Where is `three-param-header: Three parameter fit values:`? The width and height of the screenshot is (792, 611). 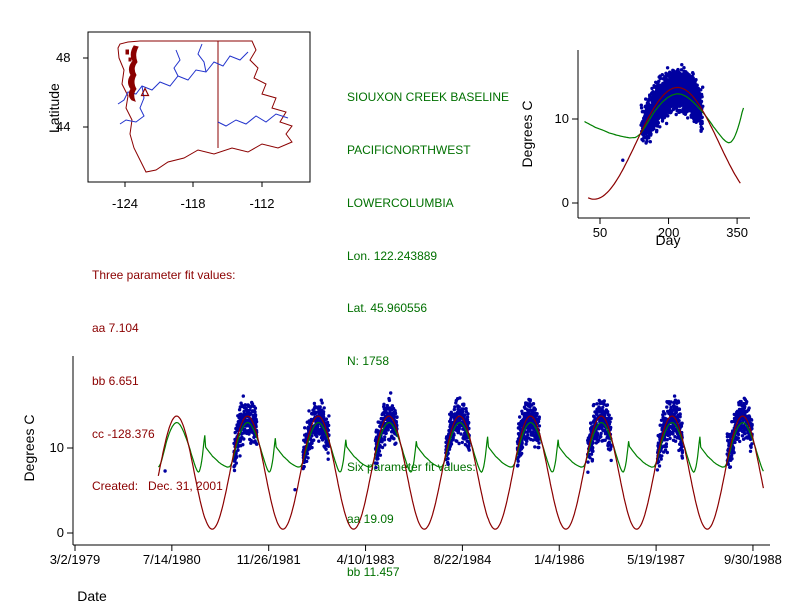
three-param-header: Three parameter fit values: is located at coordinates (164, 275).